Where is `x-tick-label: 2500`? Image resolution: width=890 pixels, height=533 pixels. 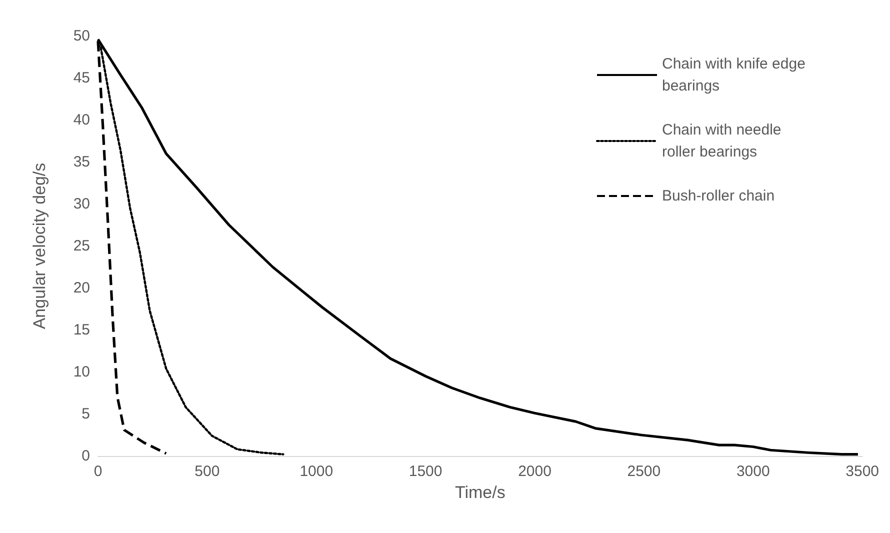 x-tick-label: 2500 is located at coordinates (644, 471).